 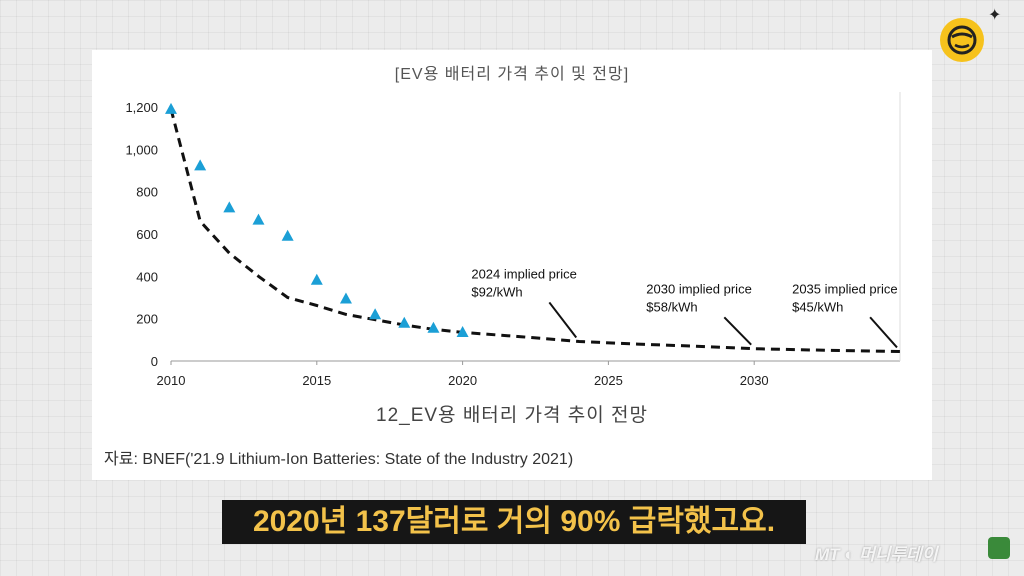 I want to click on sparkle-icon: ✦, so click(x=995, y=15).